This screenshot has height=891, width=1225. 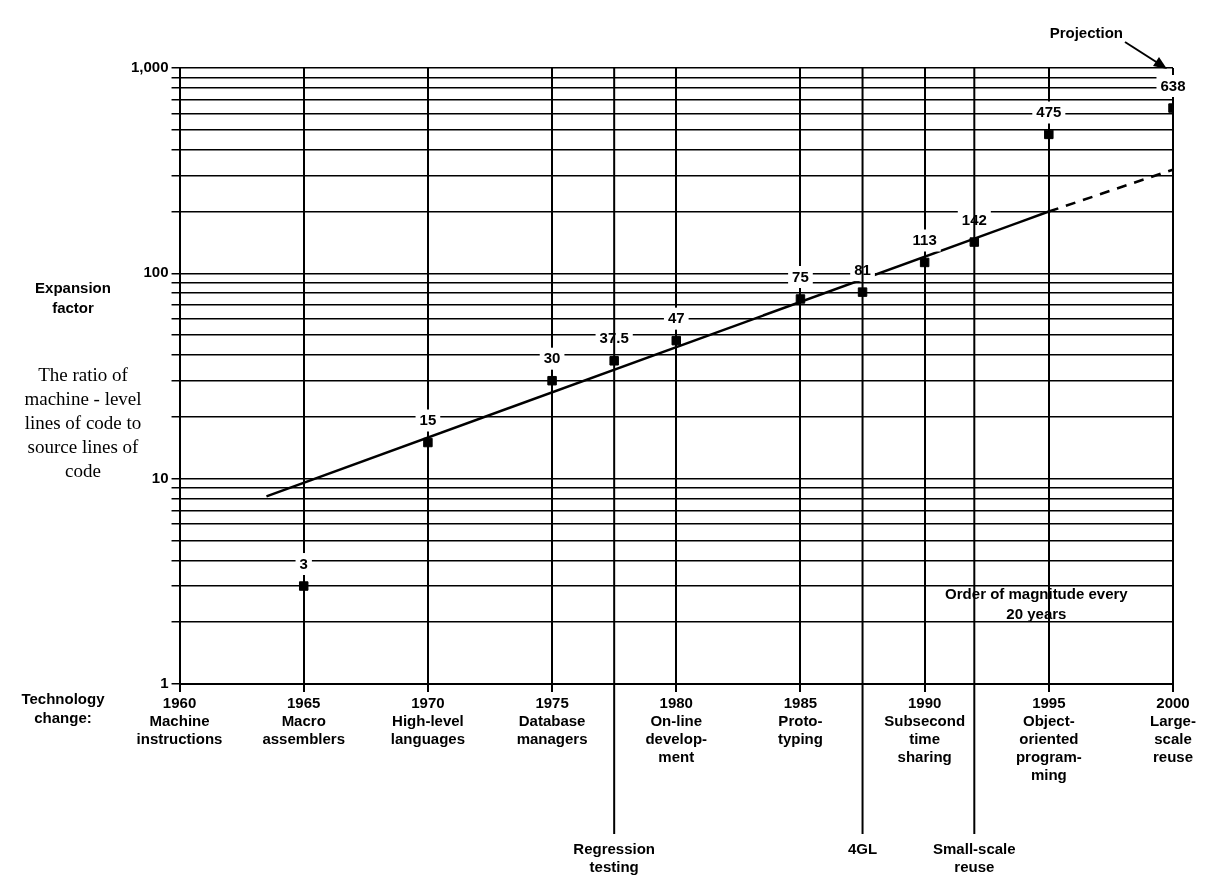 I want to click on data-label: 3, so click(x=303, y=563).